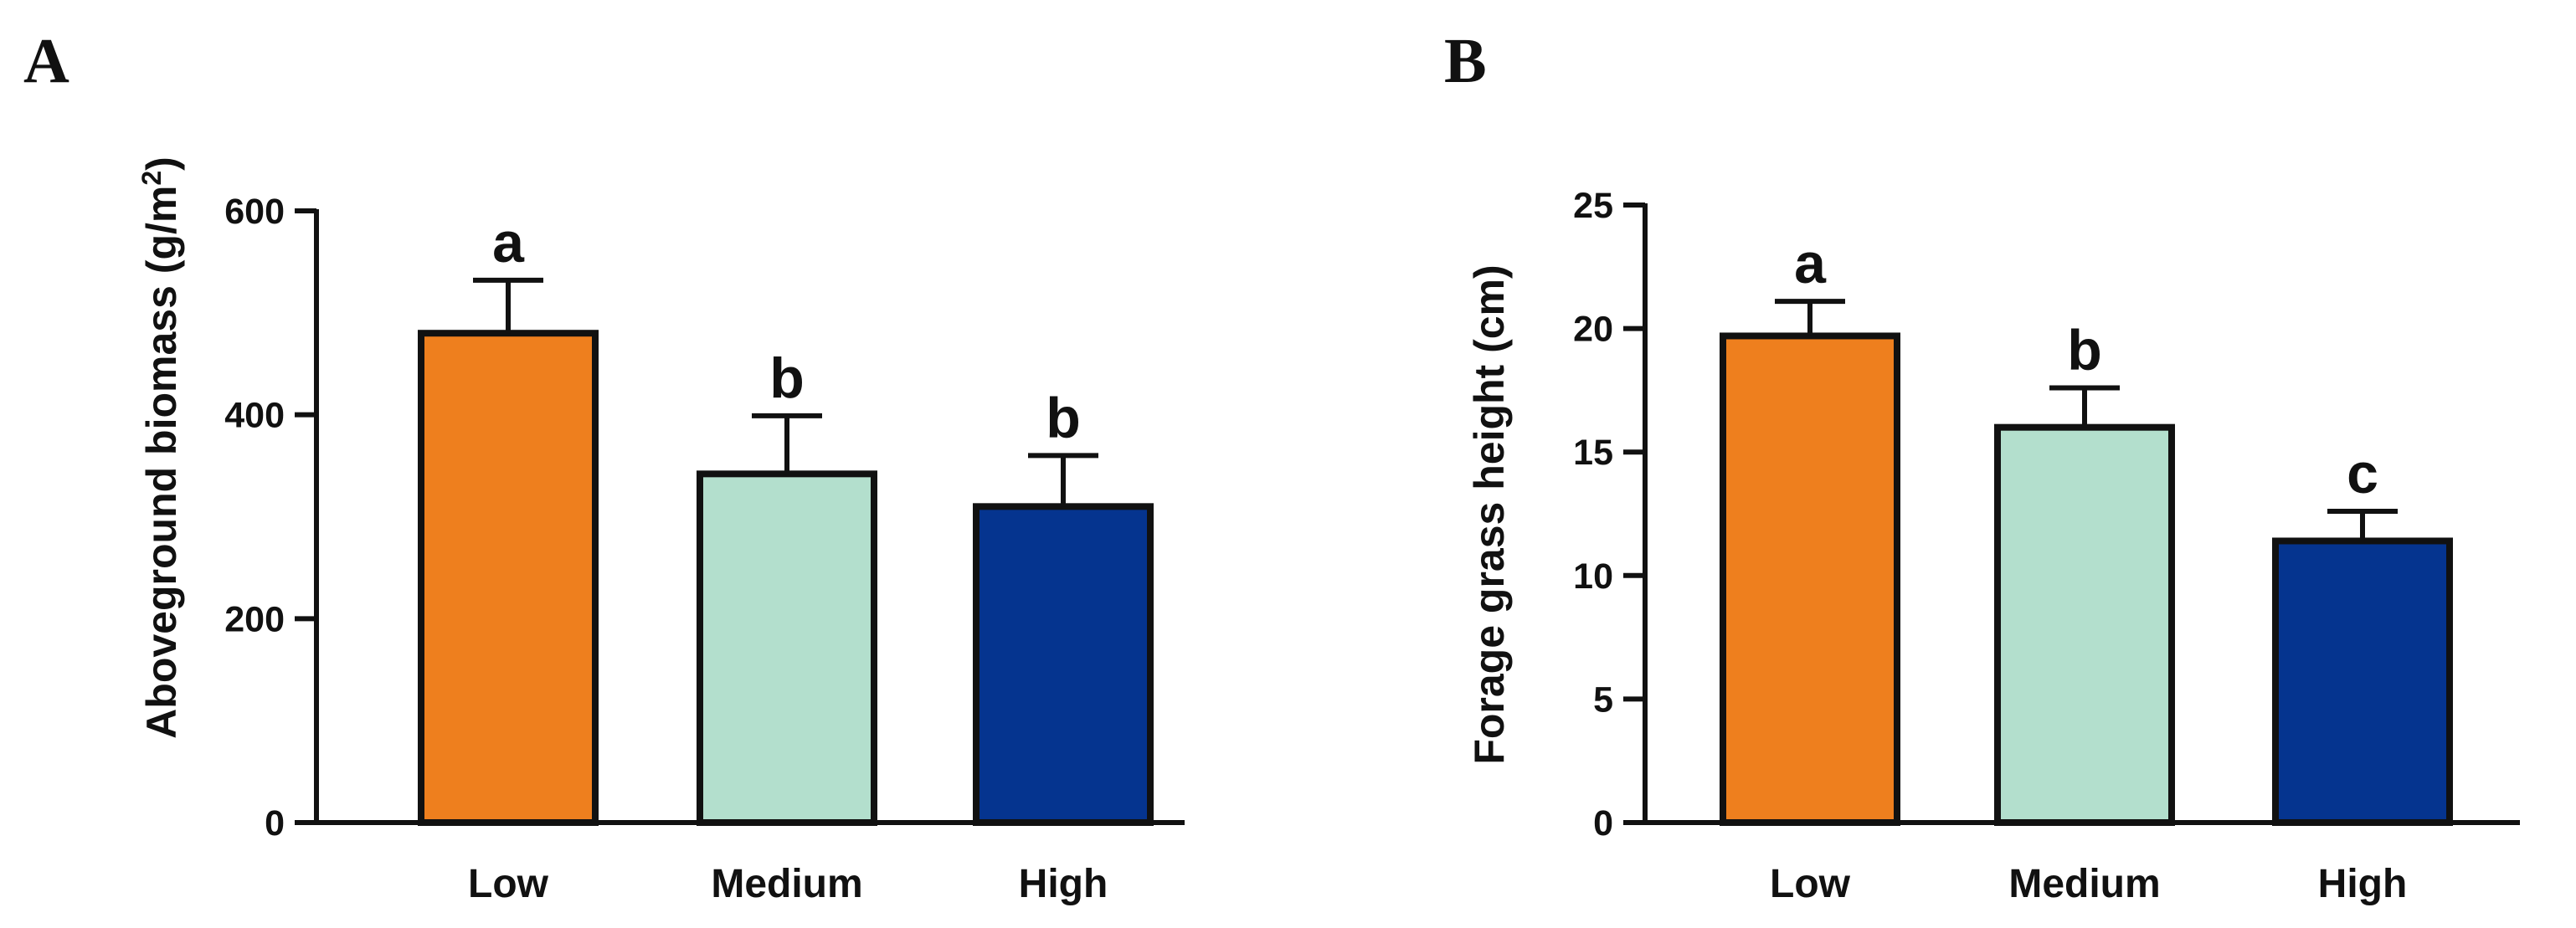 This screenshot has width=2576, height=928. What do you see at coordinates (1603, 699) in the screenshot?
I see `y-tick-label-b-5: 5` at bounding box center [1603, 699].